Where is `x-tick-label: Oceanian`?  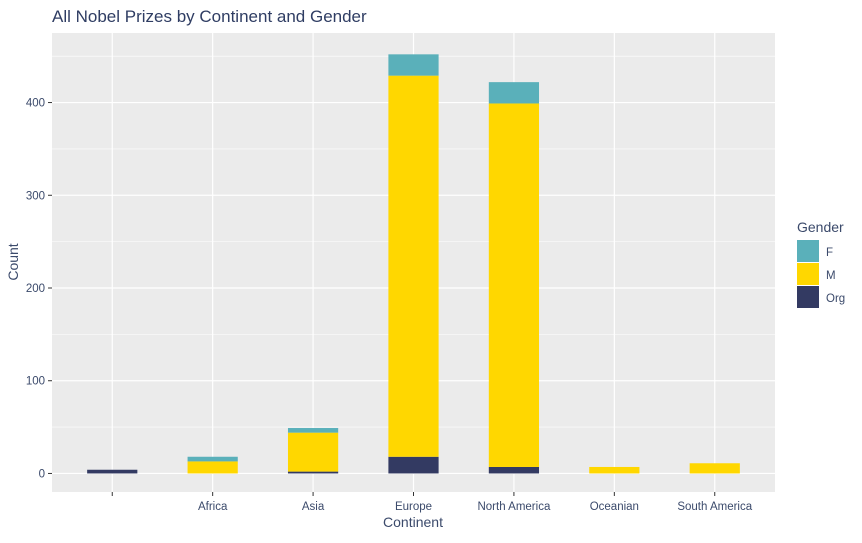 x-tick-label: Oceanian is located at coordinates (614, 507).